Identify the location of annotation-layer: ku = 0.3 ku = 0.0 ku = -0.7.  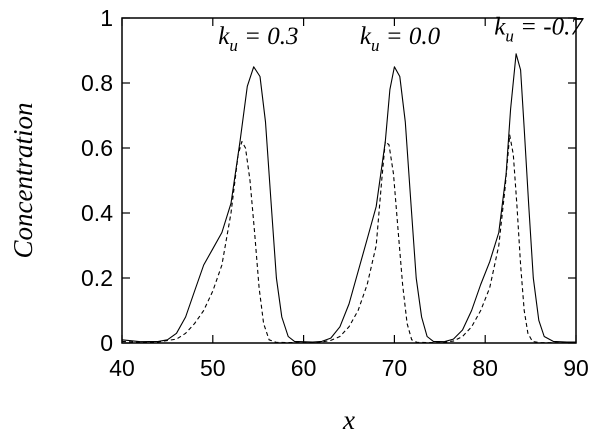
(401, 34).